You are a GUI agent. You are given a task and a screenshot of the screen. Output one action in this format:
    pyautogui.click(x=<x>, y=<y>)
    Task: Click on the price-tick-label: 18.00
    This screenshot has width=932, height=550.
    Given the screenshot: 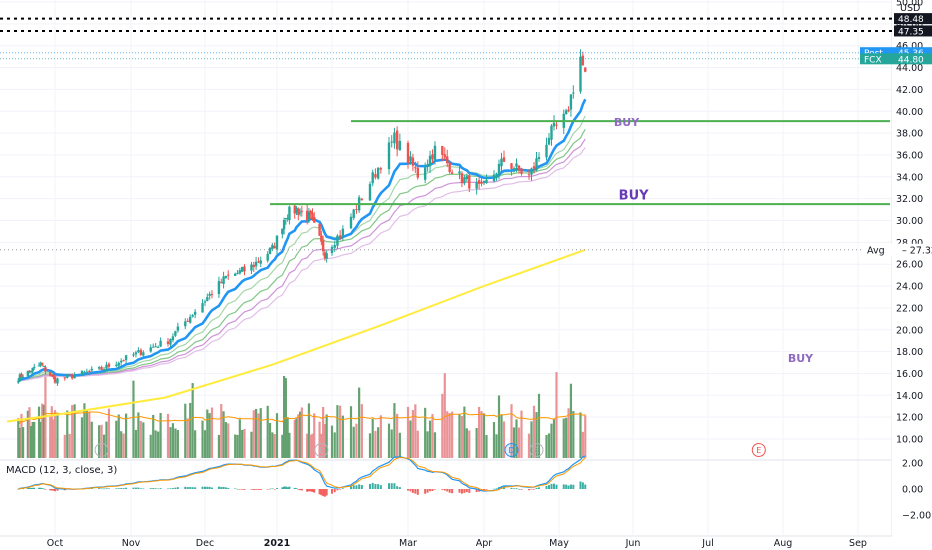 What is the action you would take?
    pyautogui.click(x=909, y=352)
    